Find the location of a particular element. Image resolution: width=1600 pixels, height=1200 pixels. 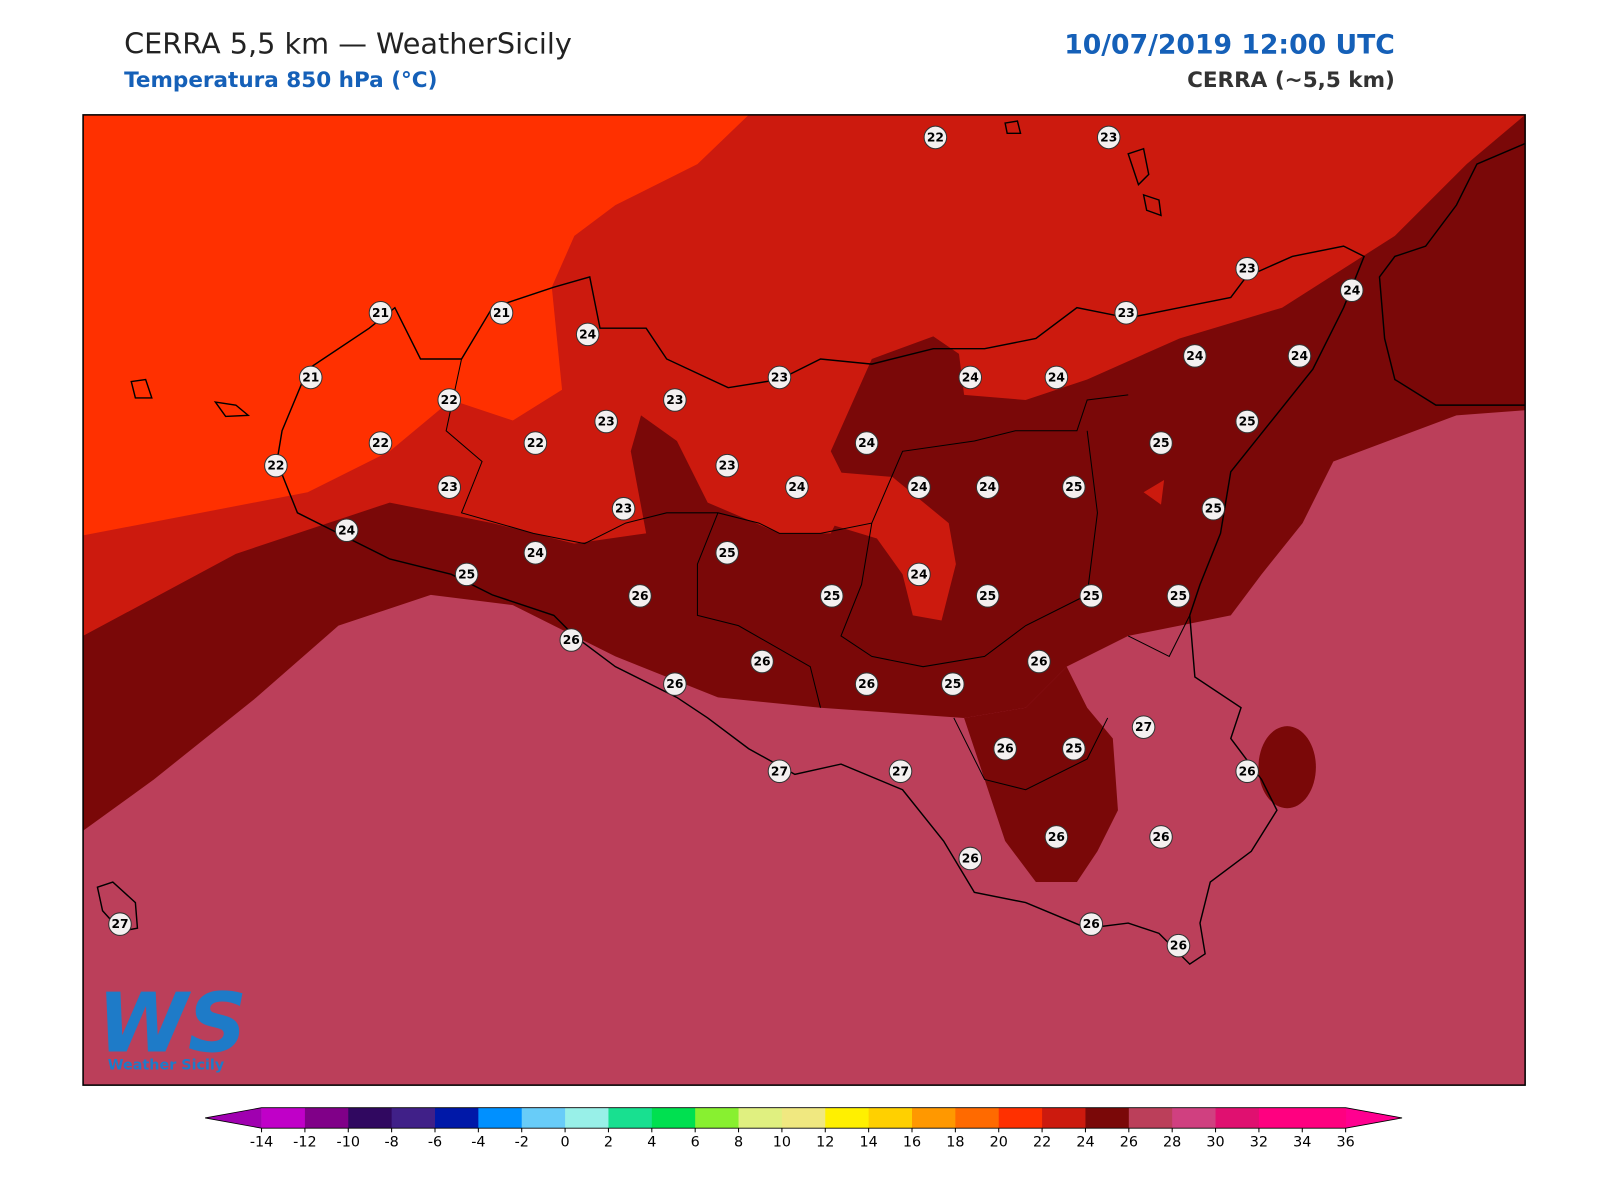

colorbar-tick-label: 28 is located at coordinates (1172, 1143).